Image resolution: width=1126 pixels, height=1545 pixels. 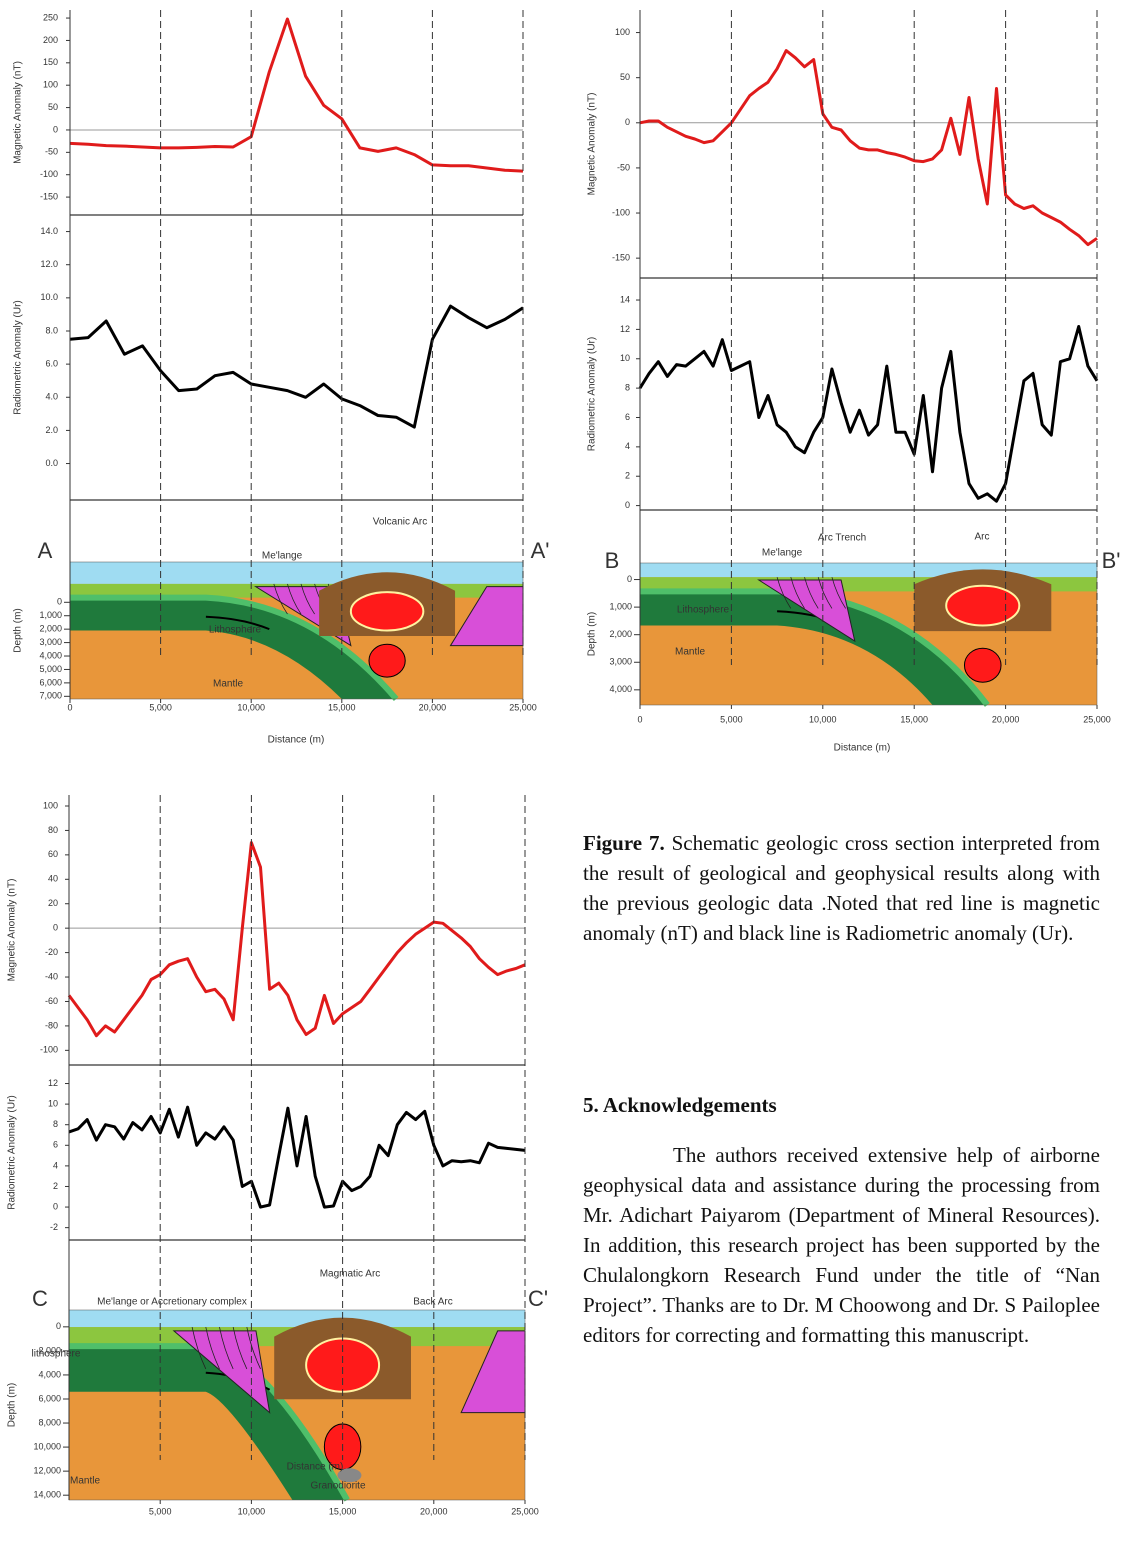 What do you see at coordinates (625, 77) in the screenshot?
I see `y-tick-label: 50` at bounding box center [625, 77].